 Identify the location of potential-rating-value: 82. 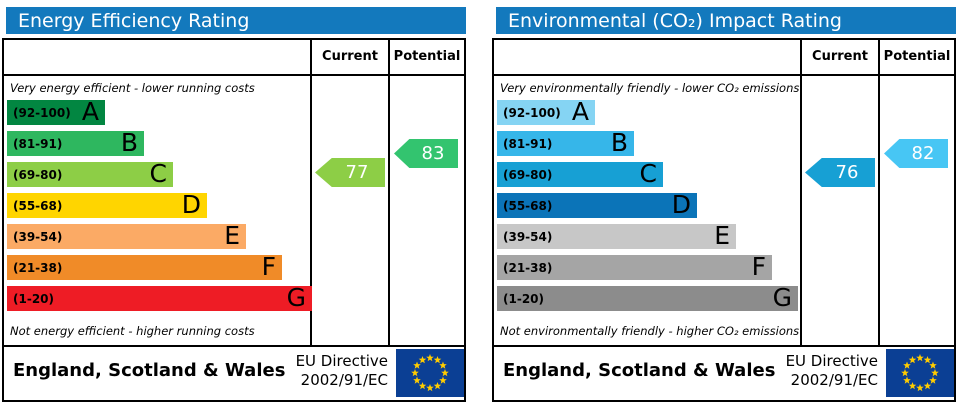
(923, 153).